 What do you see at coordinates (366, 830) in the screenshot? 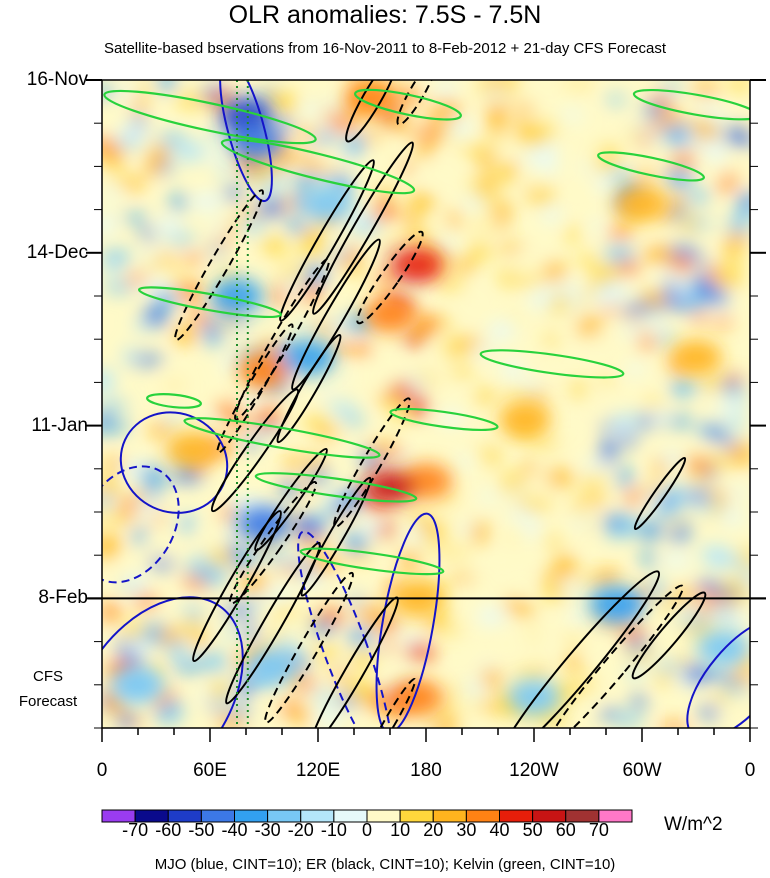
I see `colorbar-label: 0` at bounding box center [366, 830].